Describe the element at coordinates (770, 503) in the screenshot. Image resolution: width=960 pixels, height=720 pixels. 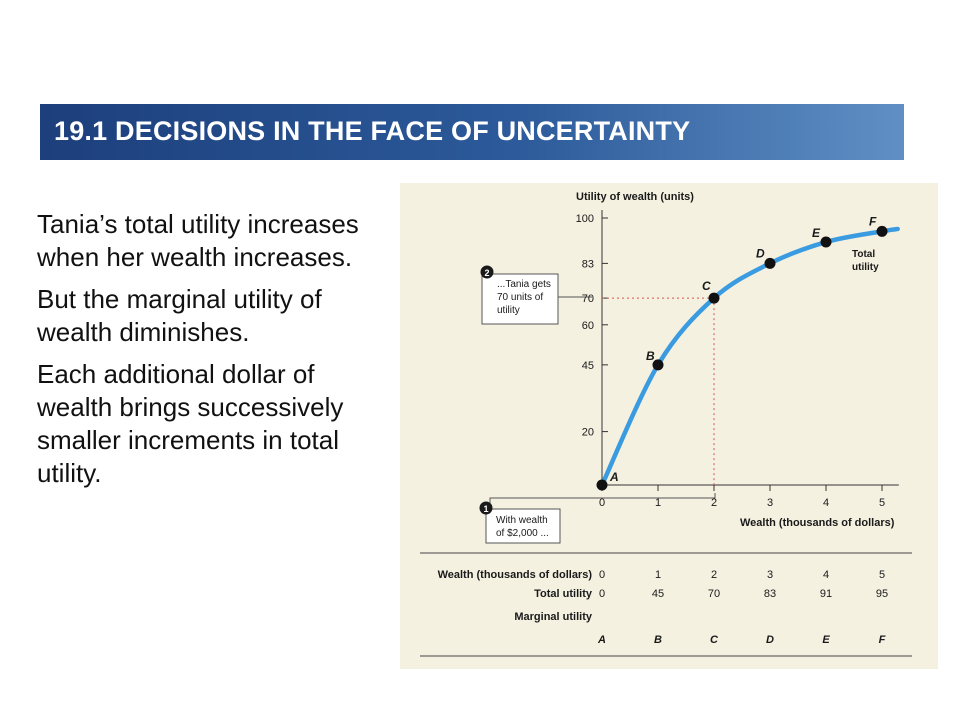
I see `x-tick-label-3: 3` at that location.